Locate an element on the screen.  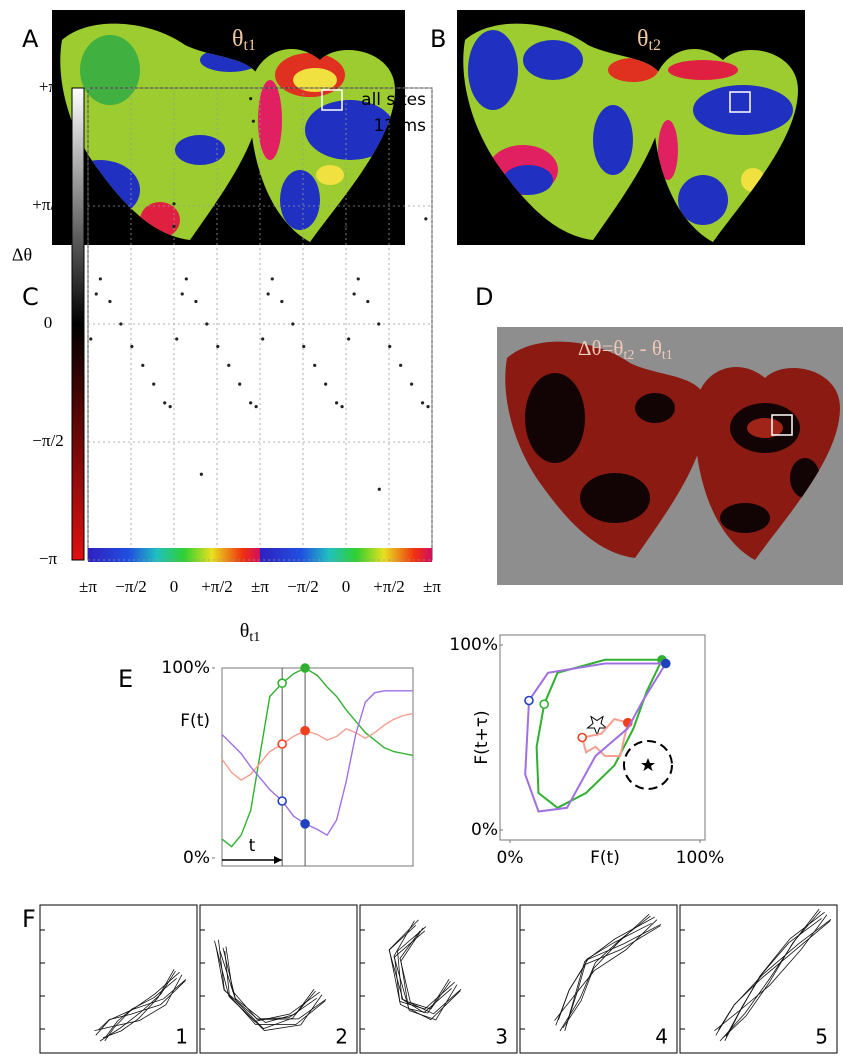
y-axis-label: F(t) is located at coordinates (195, 721).